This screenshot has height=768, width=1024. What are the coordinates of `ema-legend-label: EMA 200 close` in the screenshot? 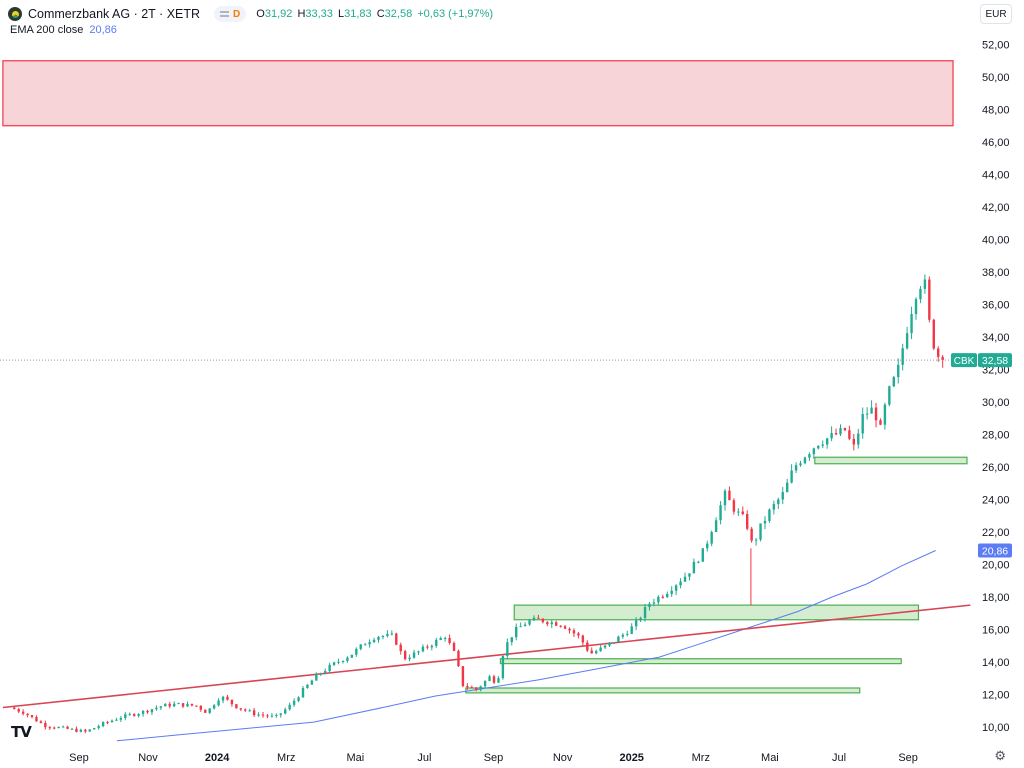 It's located at (47, 30).